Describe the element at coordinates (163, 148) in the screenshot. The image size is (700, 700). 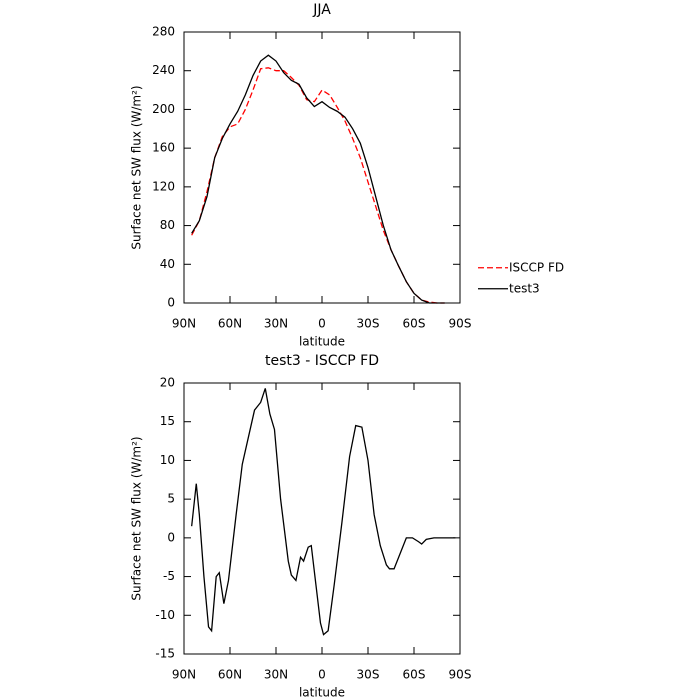
I see `y-tick-label: 160` at that location.